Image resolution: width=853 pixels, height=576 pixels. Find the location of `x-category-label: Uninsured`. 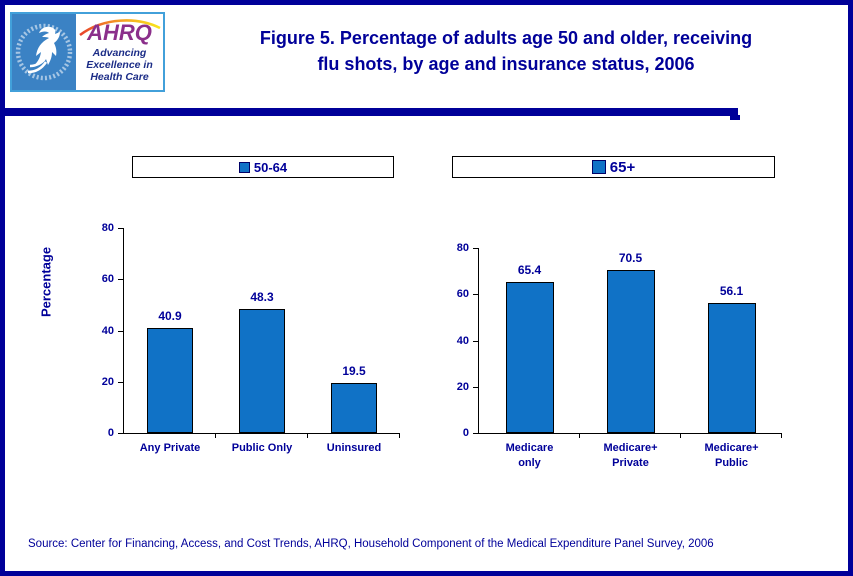

x-category-label: Uninsured is located at coordinates (354, 448).